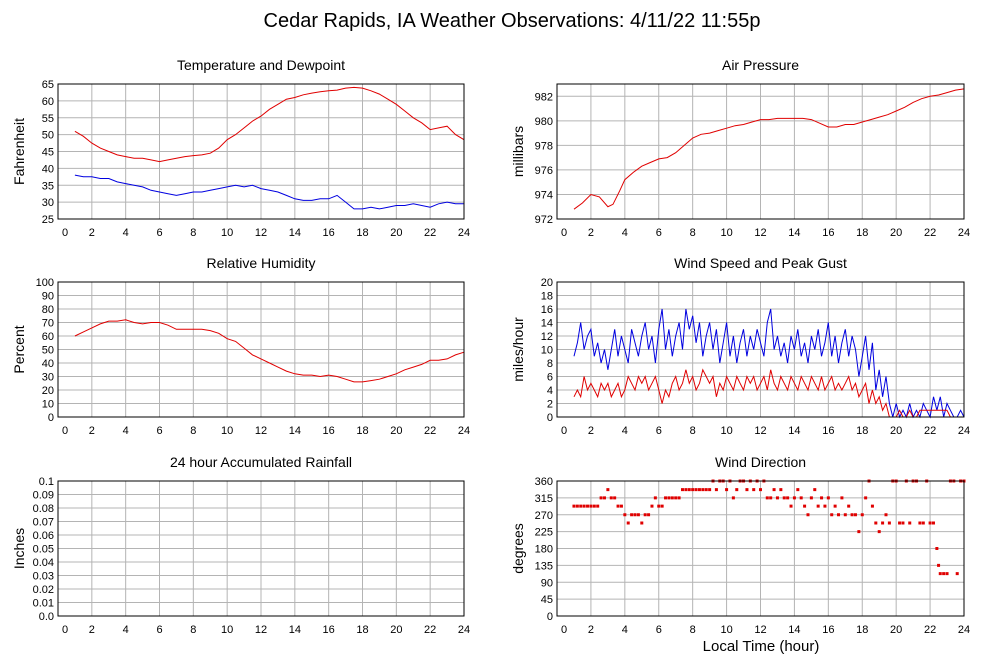 Image resolution: width=1000 pixels, height=665 pixels. Describe the element at coordinates (261, 462) in the screenshot. I see `chart-title: 24 hour Accumulated Rainfall` at that location.